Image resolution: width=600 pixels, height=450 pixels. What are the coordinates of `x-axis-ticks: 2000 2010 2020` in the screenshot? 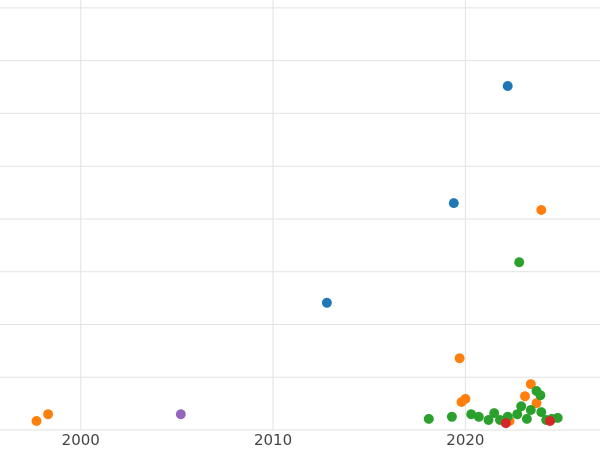 It's located at (273, 440).